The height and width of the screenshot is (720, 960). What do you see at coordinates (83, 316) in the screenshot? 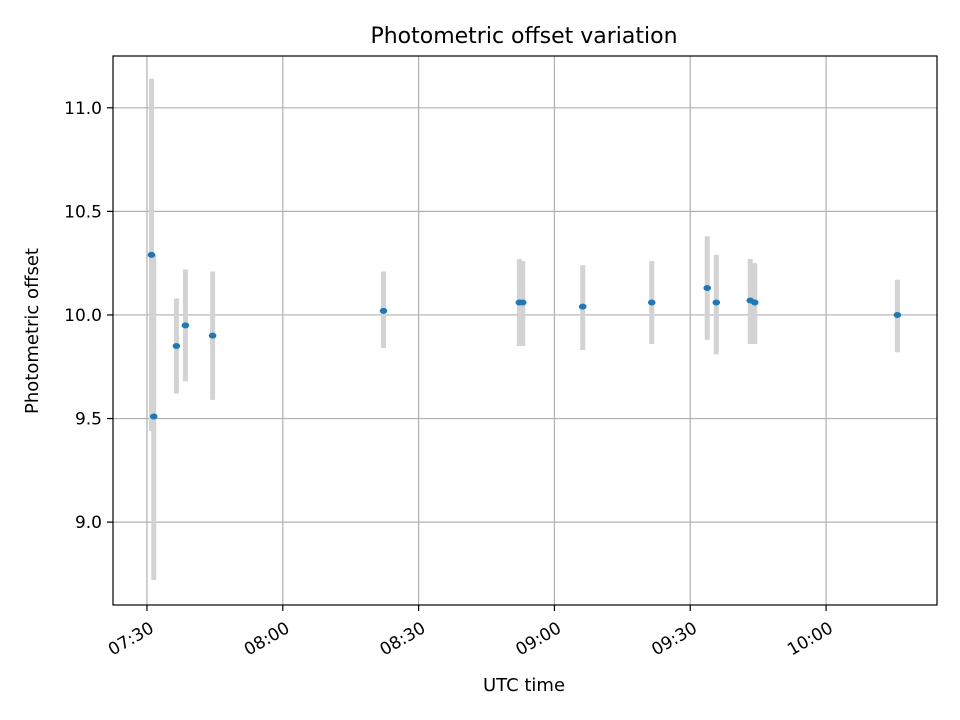
I see `y-tick-label: 10.0` at bounding box center [83, 316].